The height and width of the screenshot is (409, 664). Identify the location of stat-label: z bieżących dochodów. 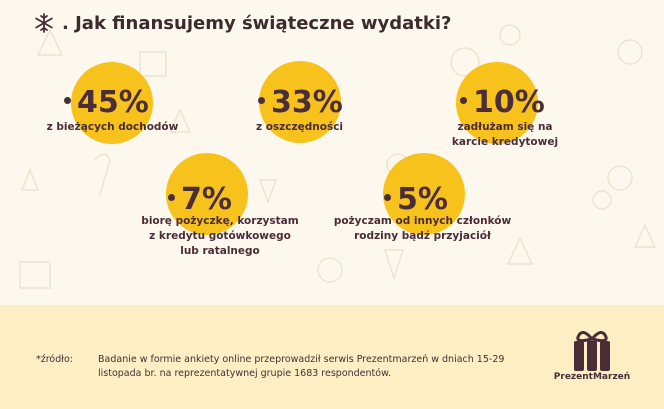
(112, 127).